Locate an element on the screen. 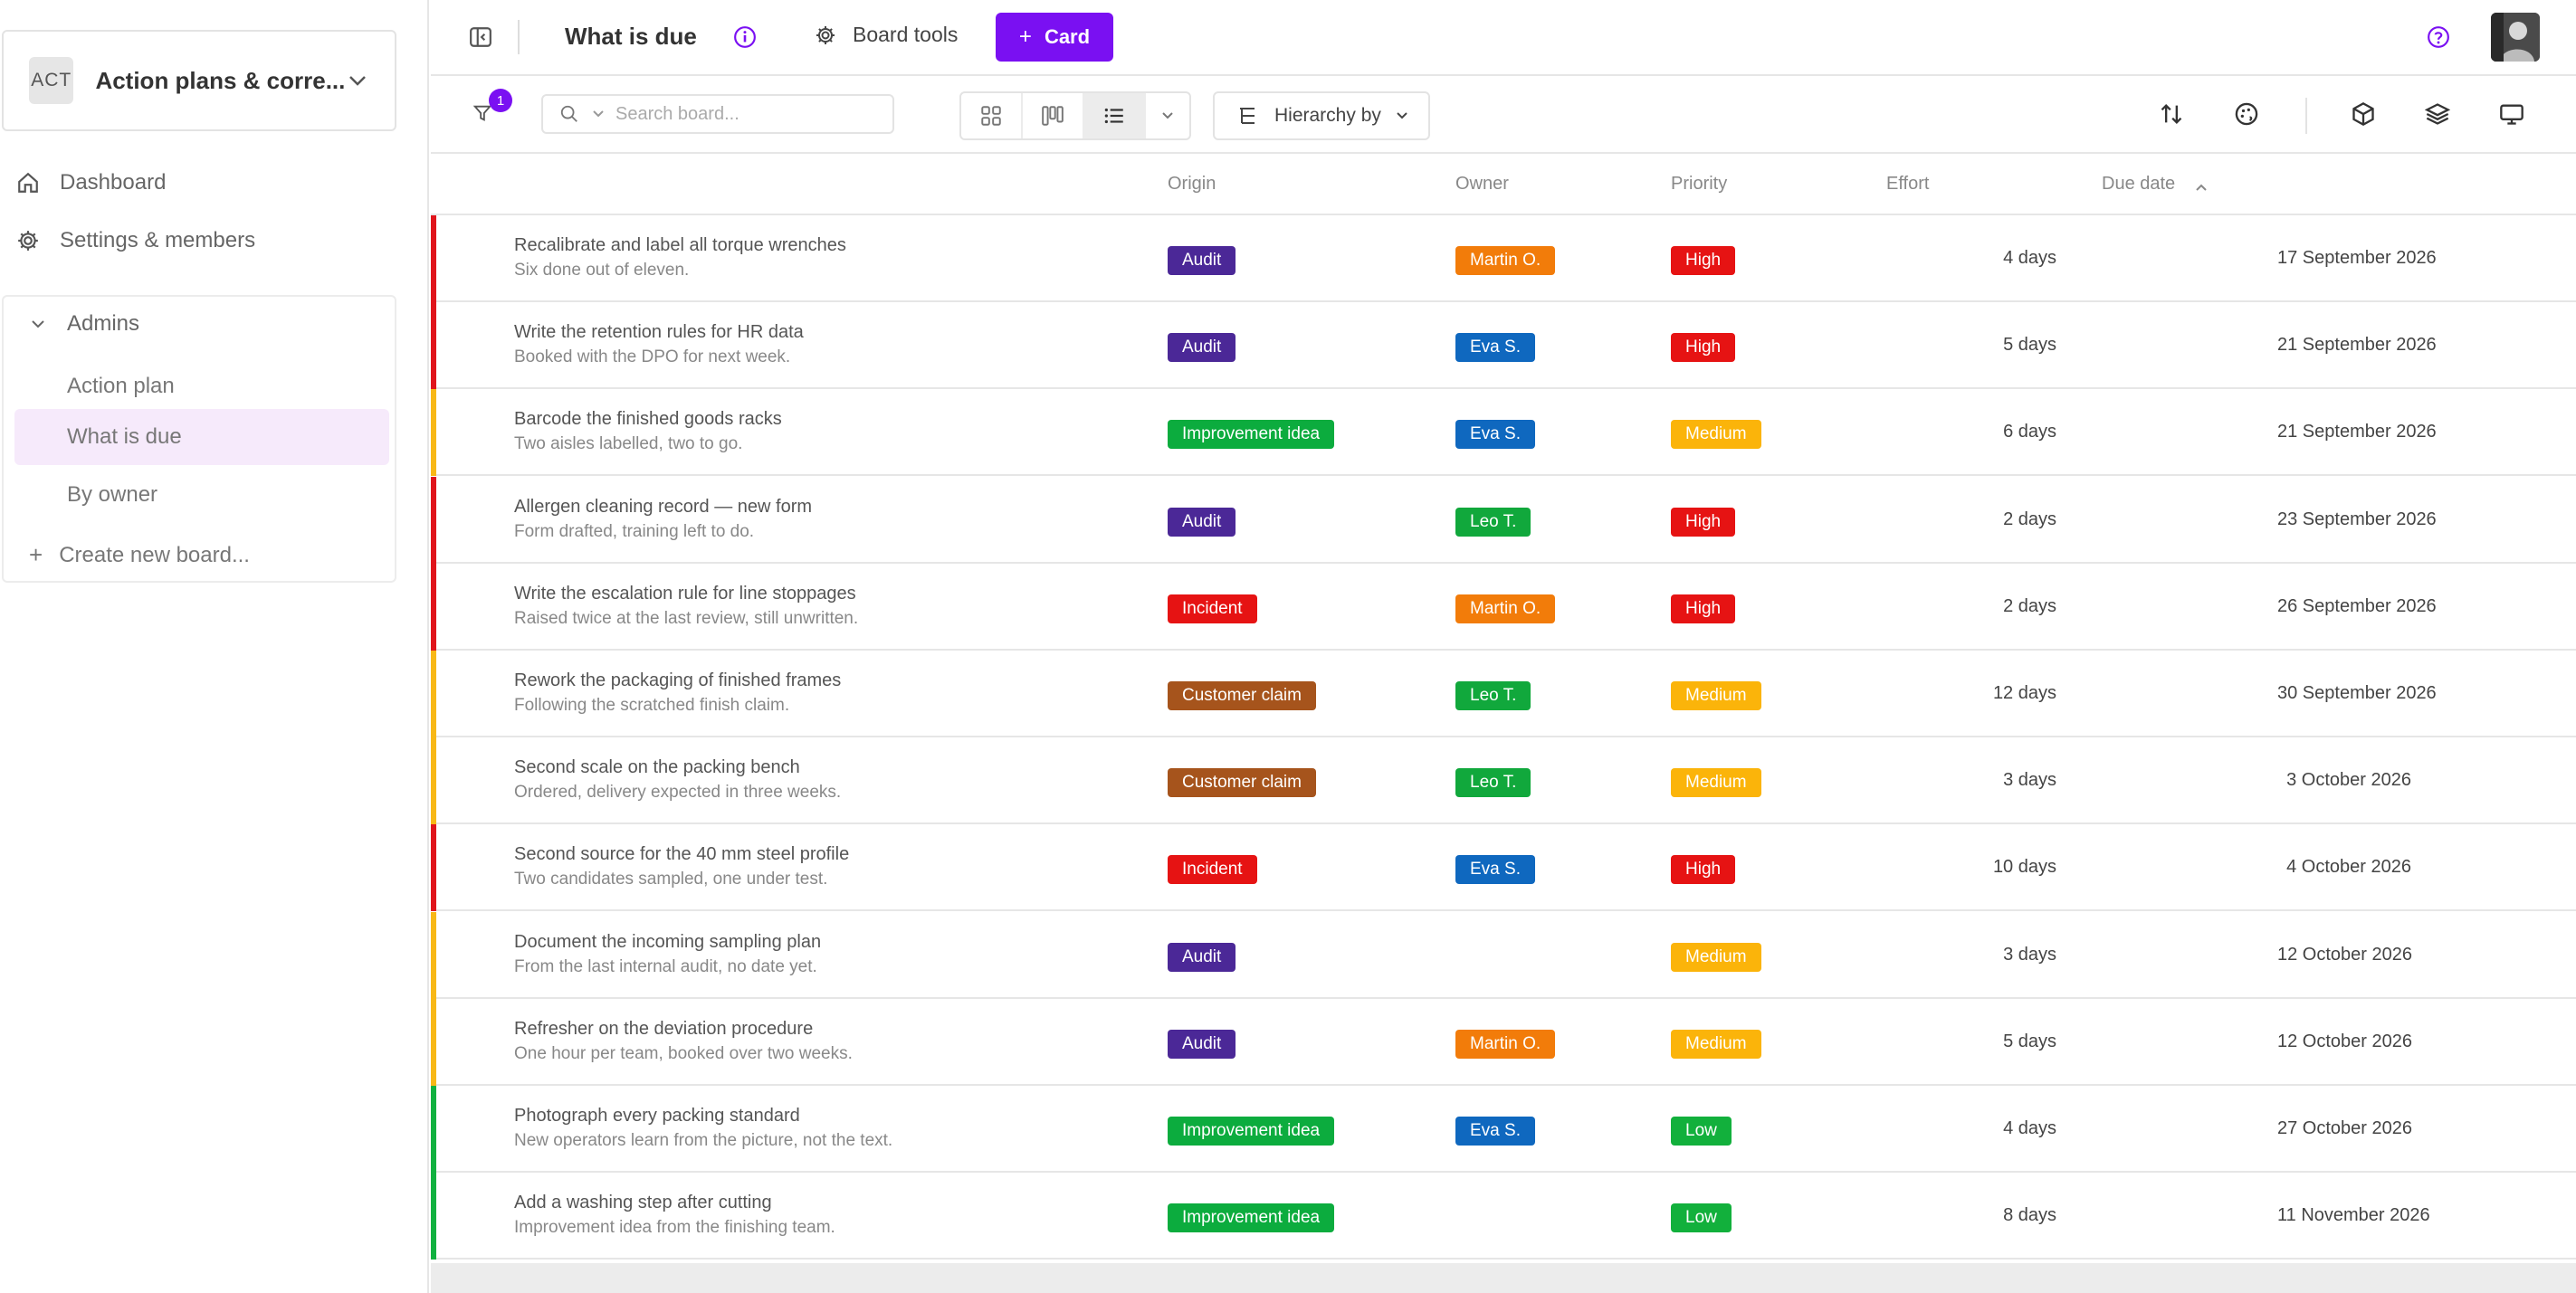 Image resolution: width=2576 pixels, height=1293 pixels. sort-icon is located at coordinates (2172, 116).